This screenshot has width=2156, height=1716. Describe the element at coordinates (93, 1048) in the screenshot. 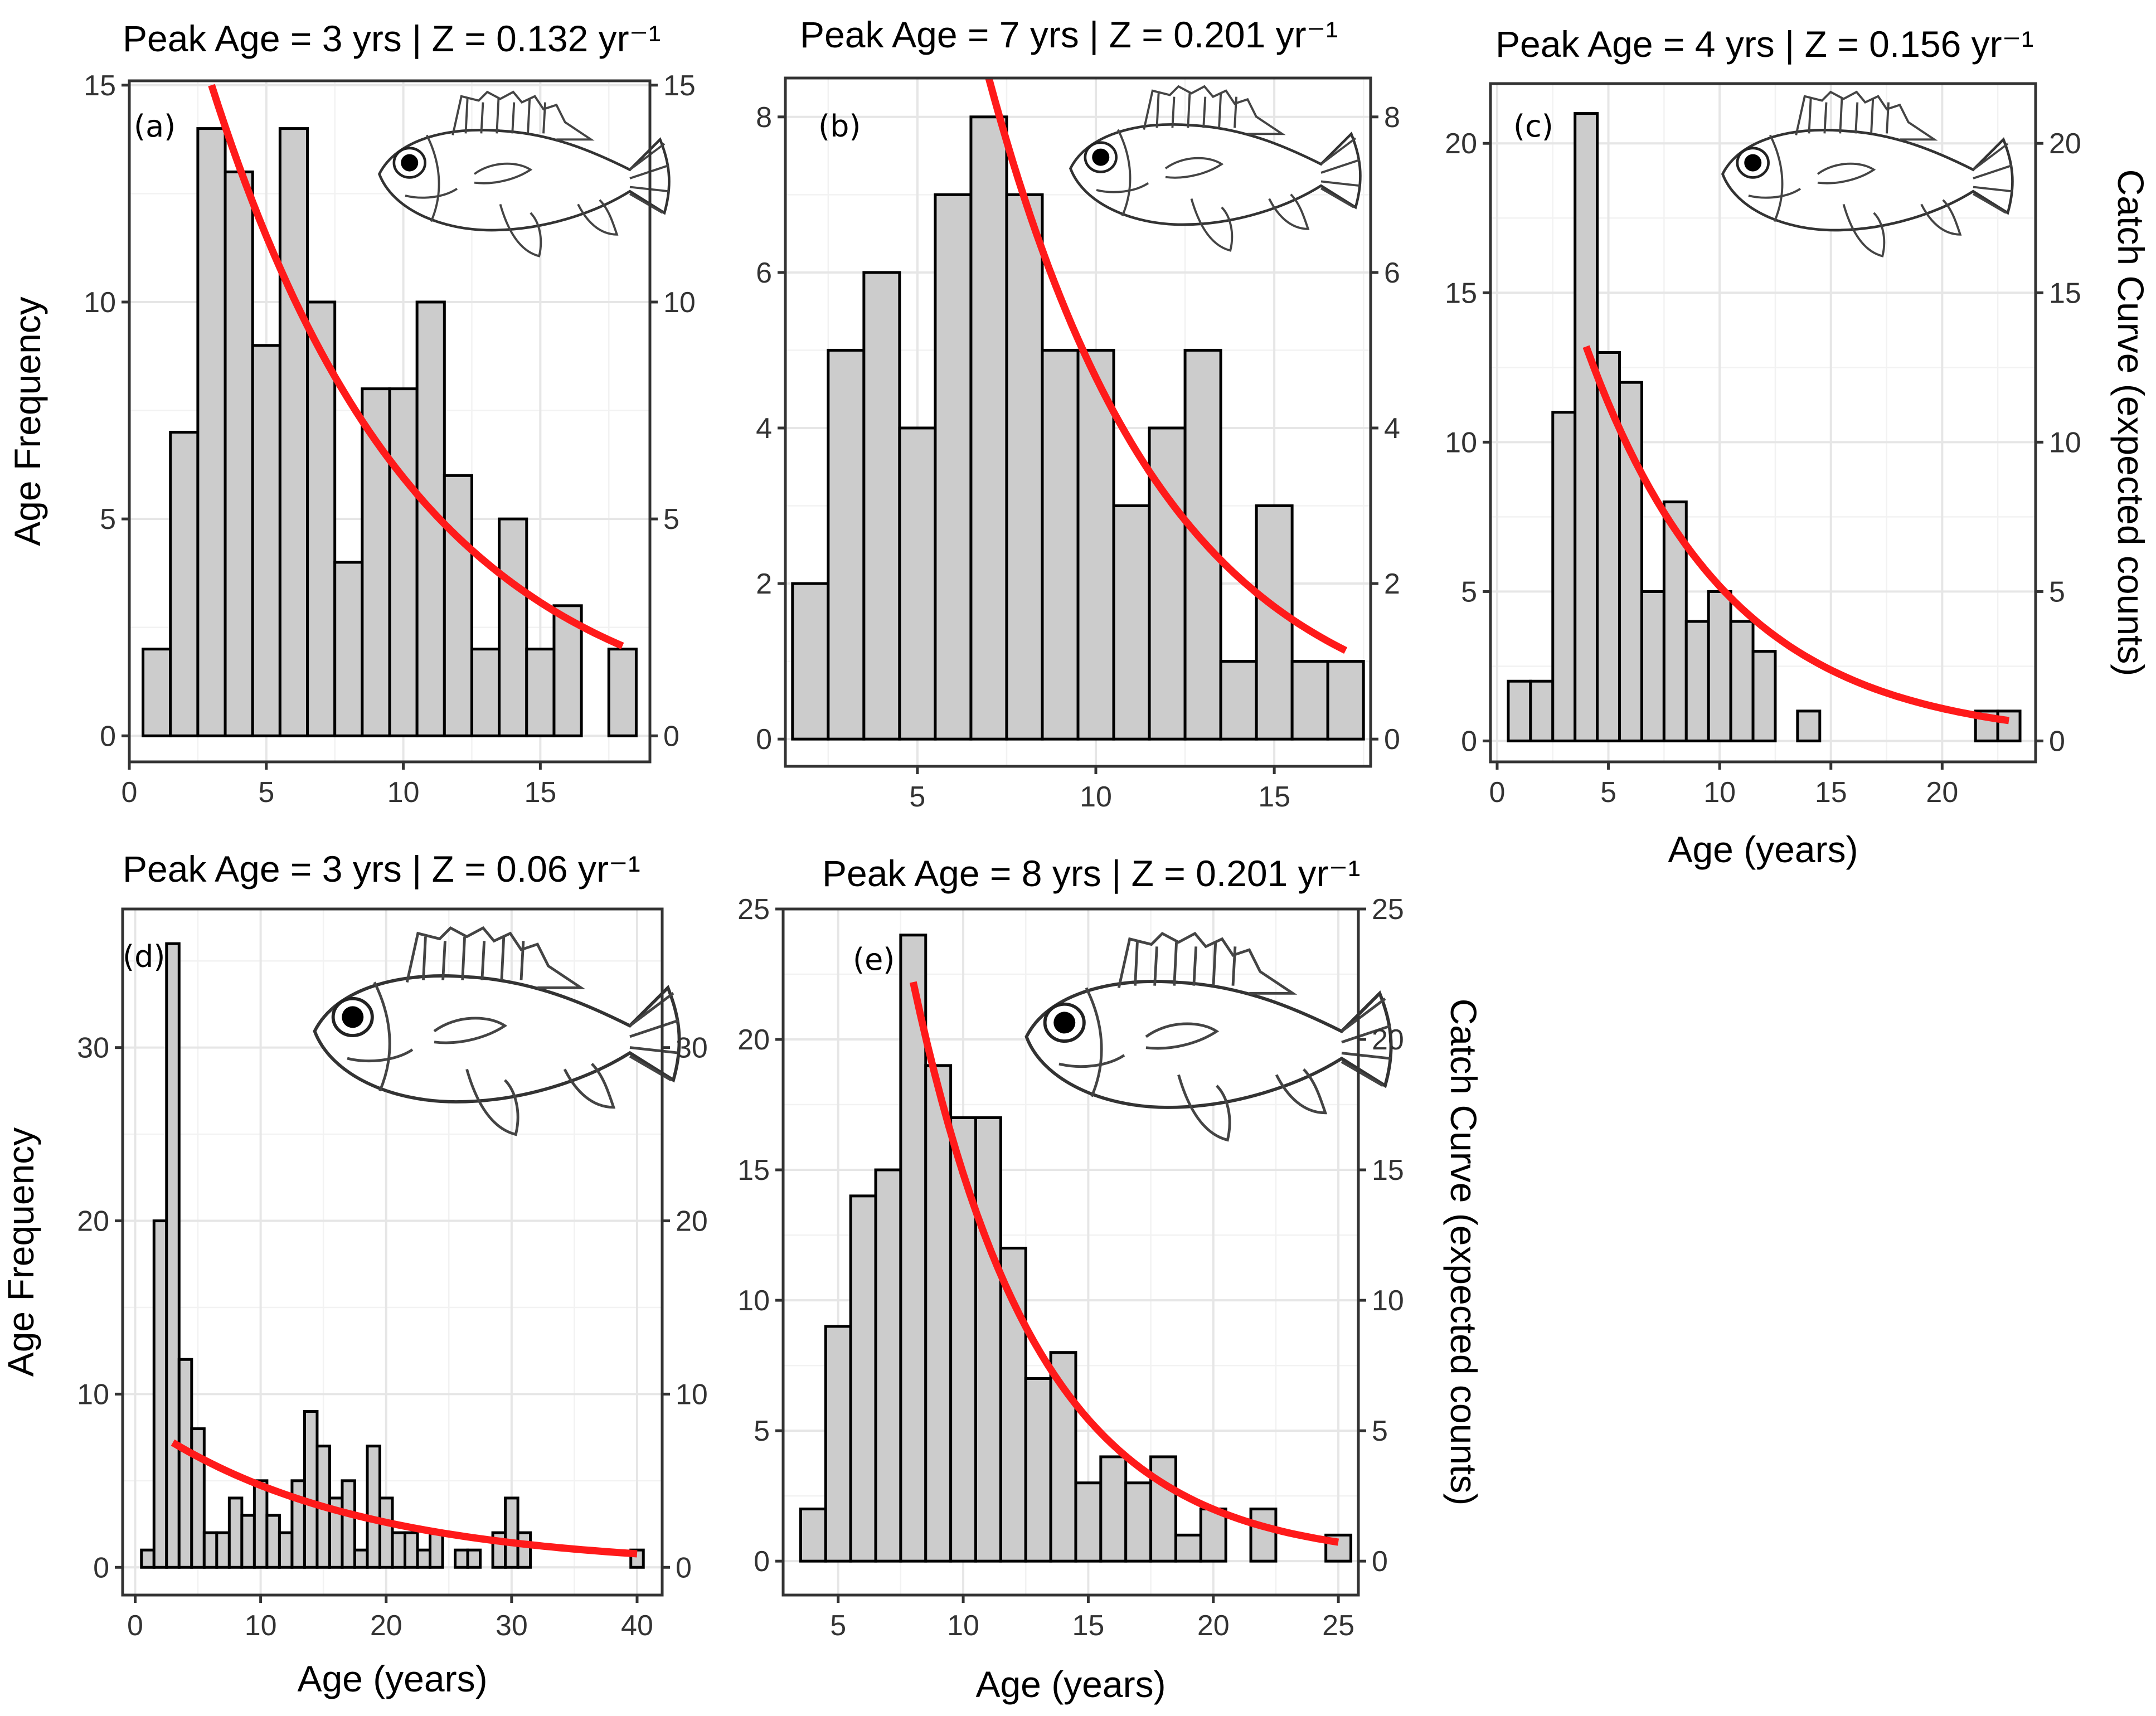

I see `y-tick-label-left: 30` at that location.